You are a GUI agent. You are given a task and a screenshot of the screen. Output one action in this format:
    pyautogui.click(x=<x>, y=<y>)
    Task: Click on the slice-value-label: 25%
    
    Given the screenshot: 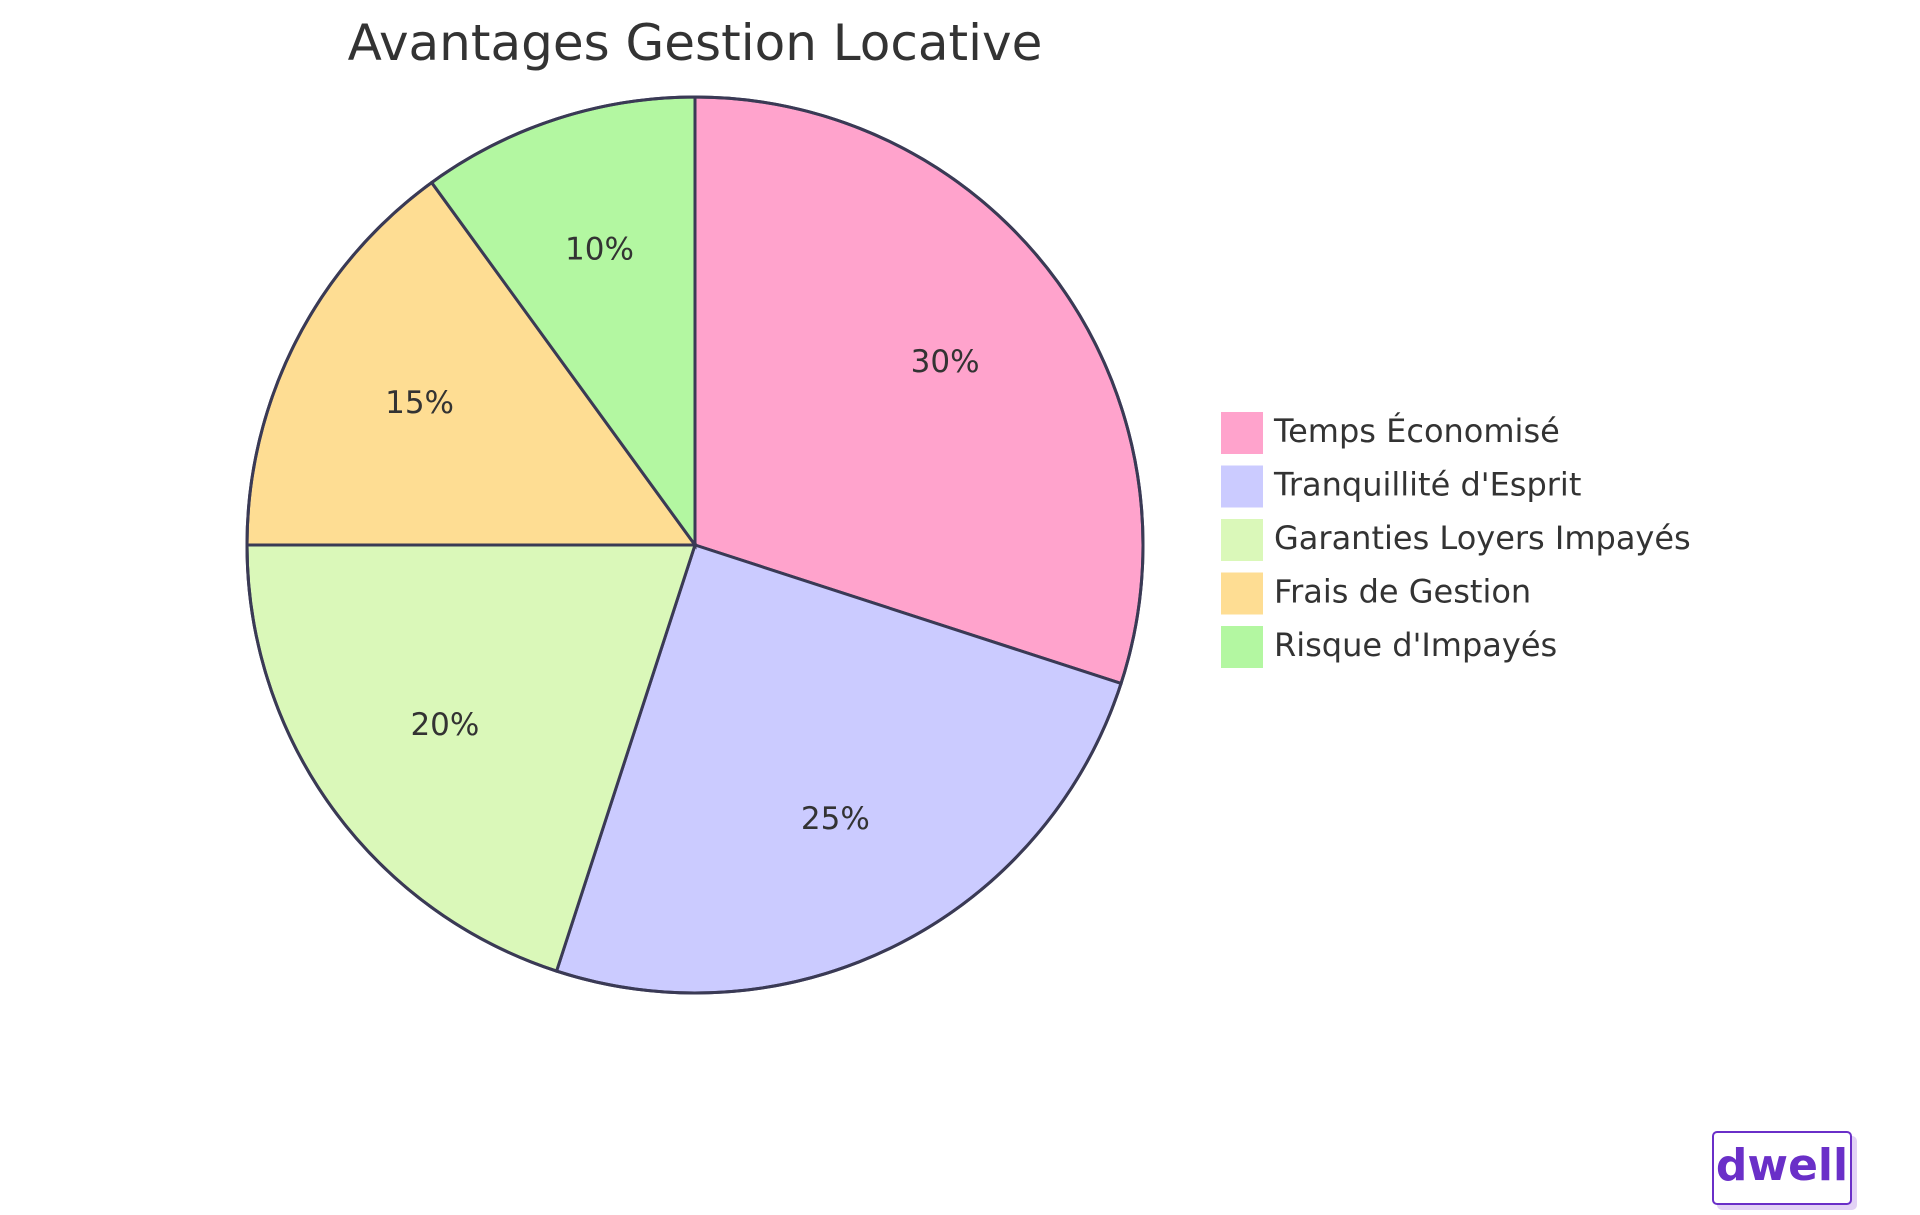 What is the action you would take?
    pyautogui.click(x=835, y=819)
    